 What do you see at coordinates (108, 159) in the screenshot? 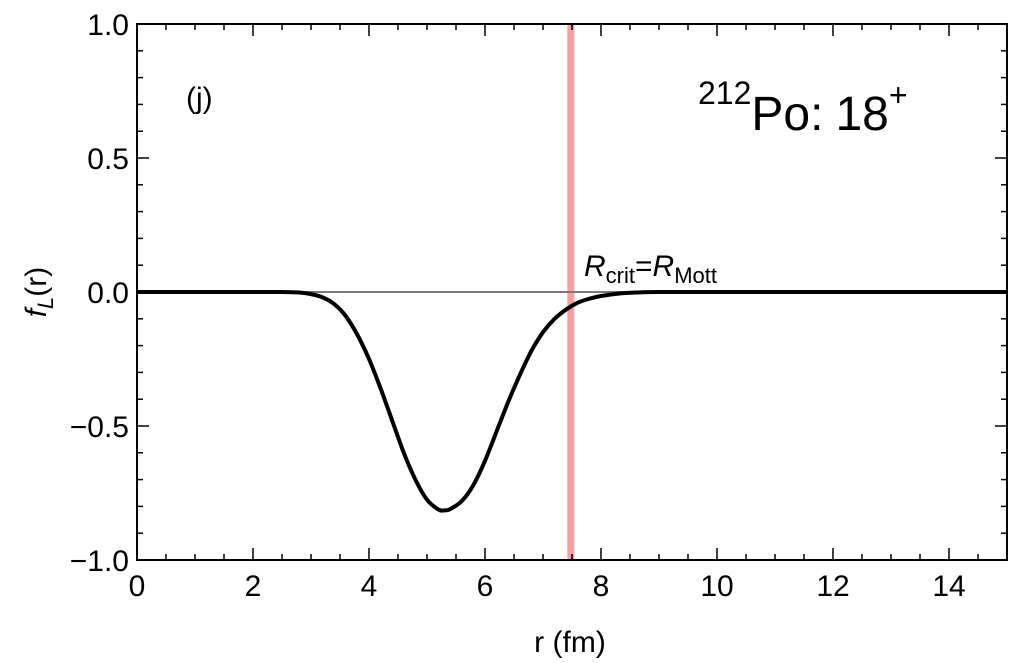
I see `y-tick-label: 0.5` at bounding box center [108, 159].